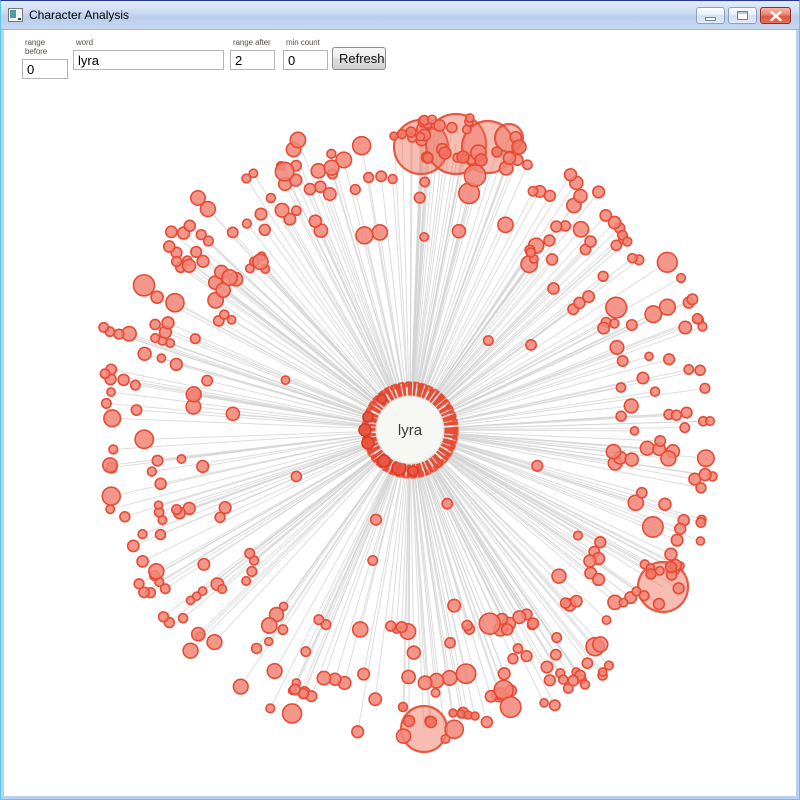  I want to click on app-icon, so click(15, 15).